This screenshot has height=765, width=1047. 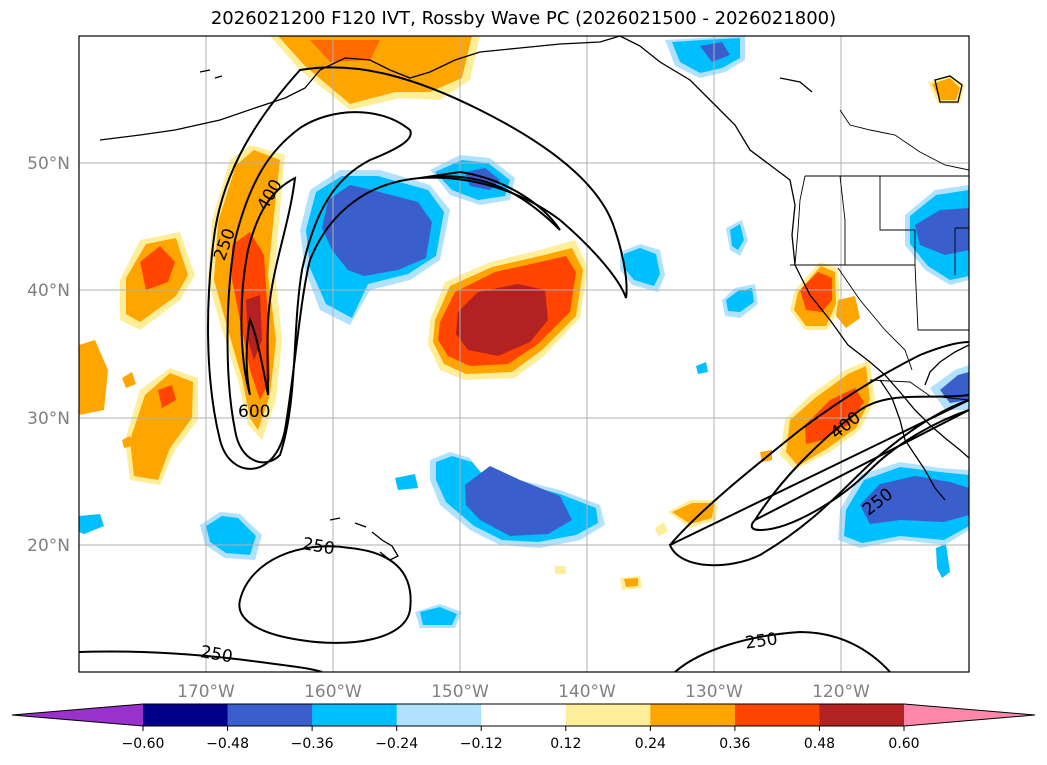 What do you see at coordinates (761, 641) in the screenshot?
I see `contour-label: 250` at bounding box center [761, 641].